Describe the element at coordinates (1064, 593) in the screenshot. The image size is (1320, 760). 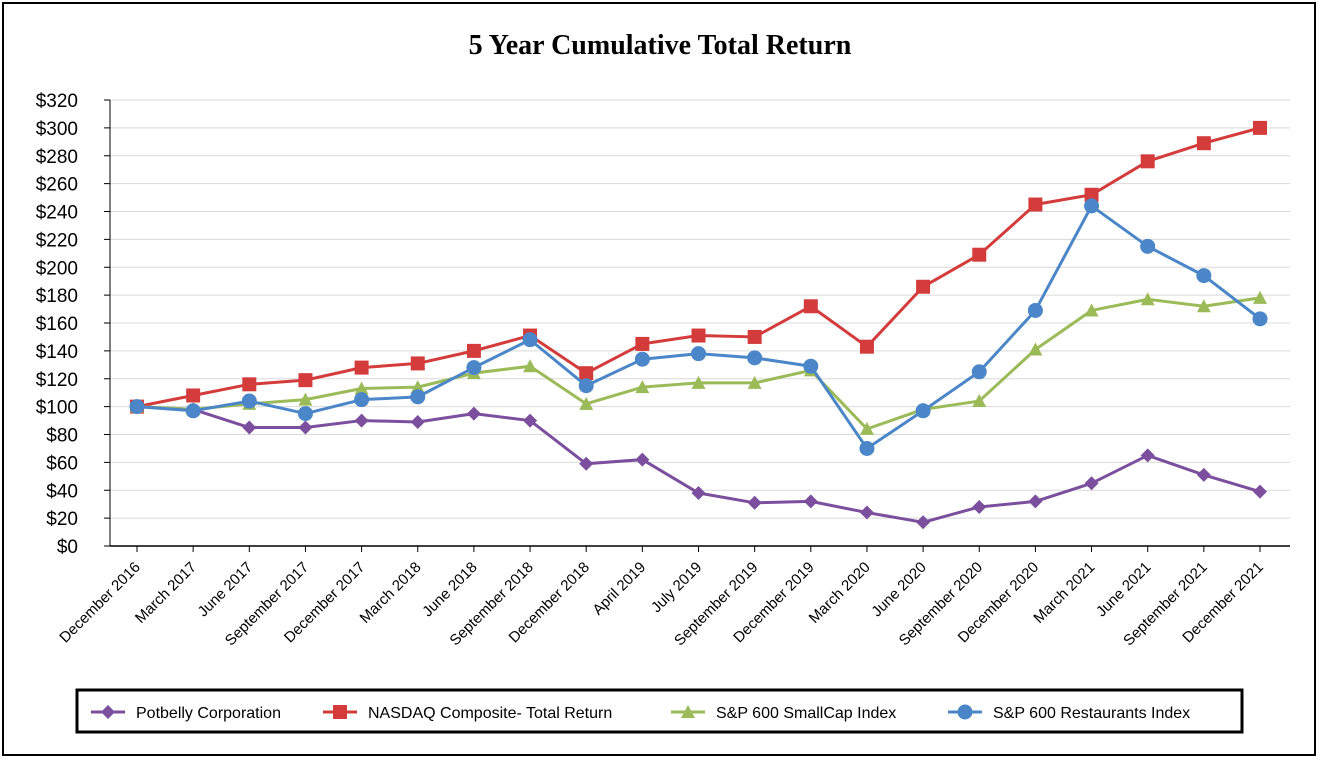
I see `x-tick-label: March 2021` at that location.